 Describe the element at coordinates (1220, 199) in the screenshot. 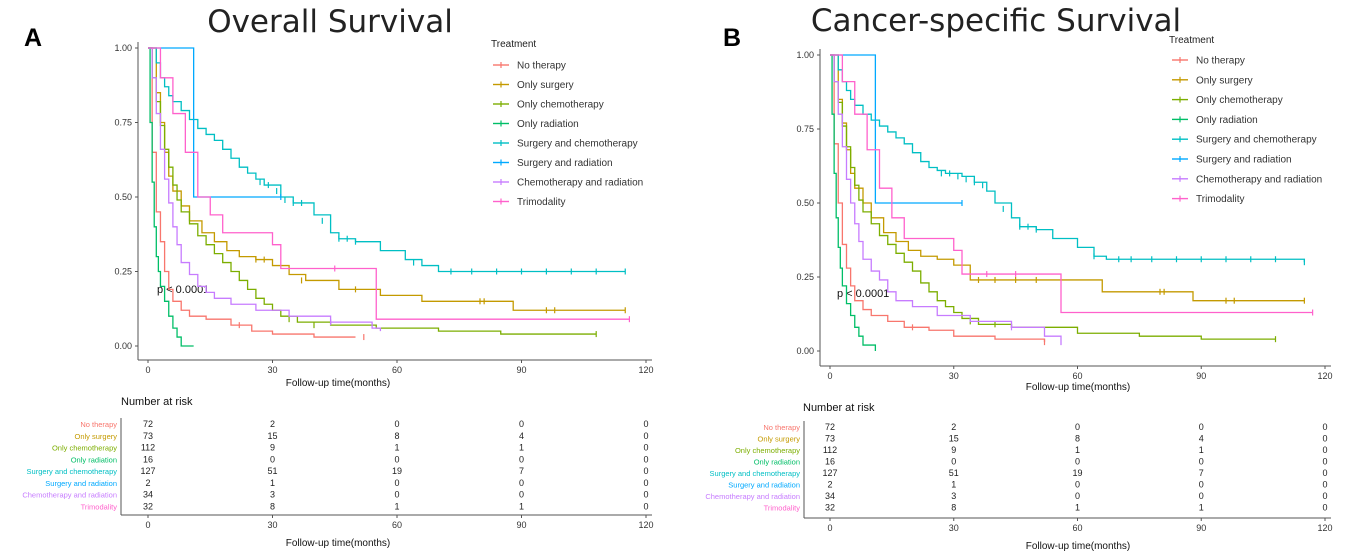

I see `p1-legend-label-7: Trimodality` at that location.